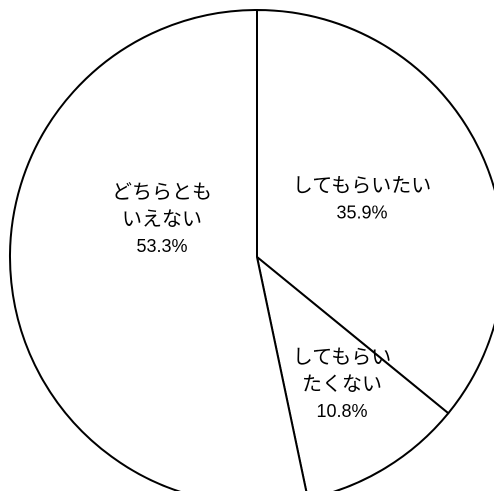  I want to click on slice-value-label-neither: 53.3%, so click(161, 246).